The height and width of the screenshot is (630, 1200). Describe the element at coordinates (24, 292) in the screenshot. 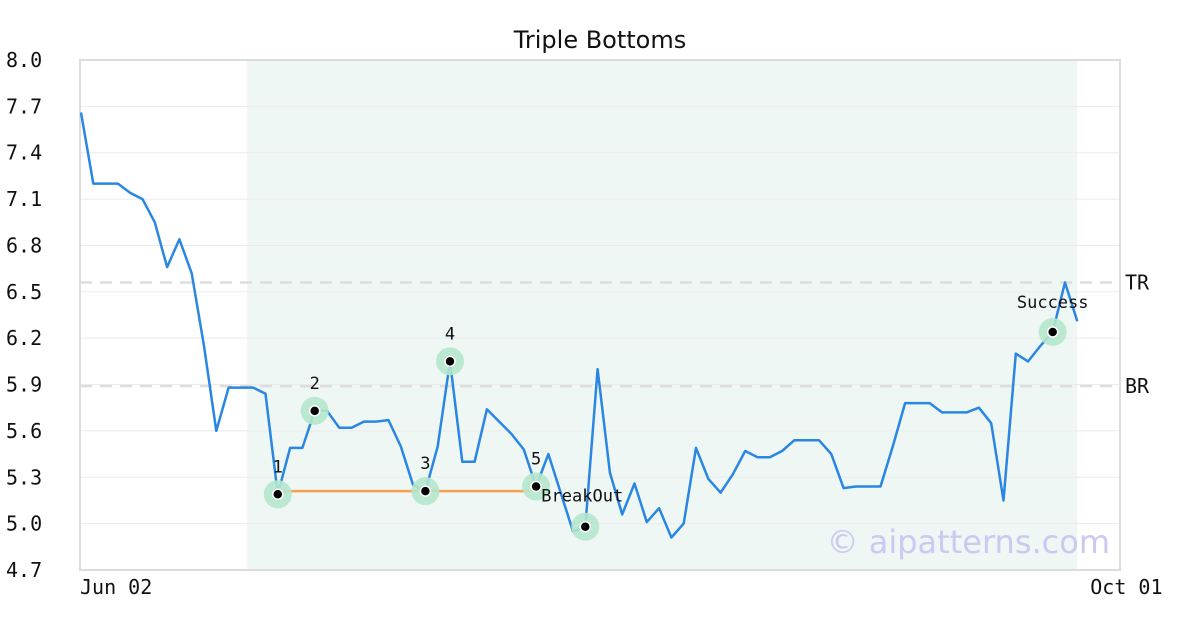

I see `y-tick-label: 6.5` at that location.